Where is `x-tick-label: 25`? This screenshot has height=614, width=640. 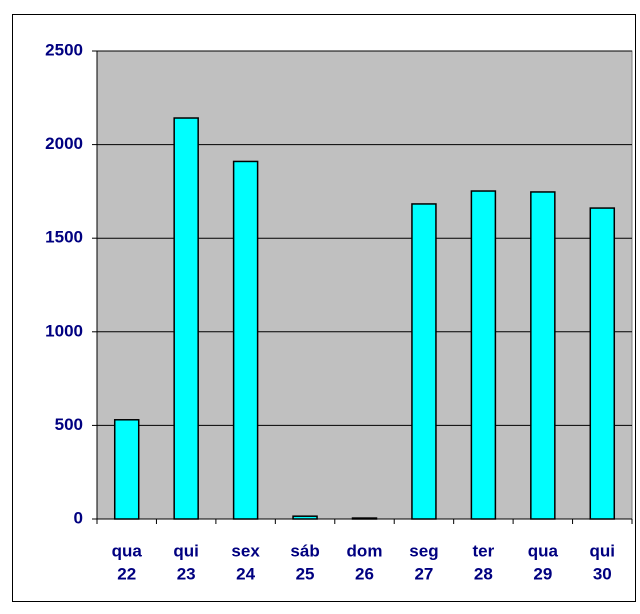
x-tick-label: 25 is located at coordinates (305, 573).